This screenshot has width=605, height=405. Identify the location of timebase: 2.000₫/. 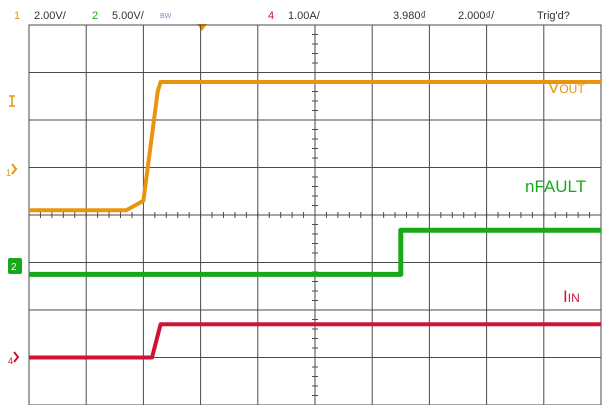
(476, 16).